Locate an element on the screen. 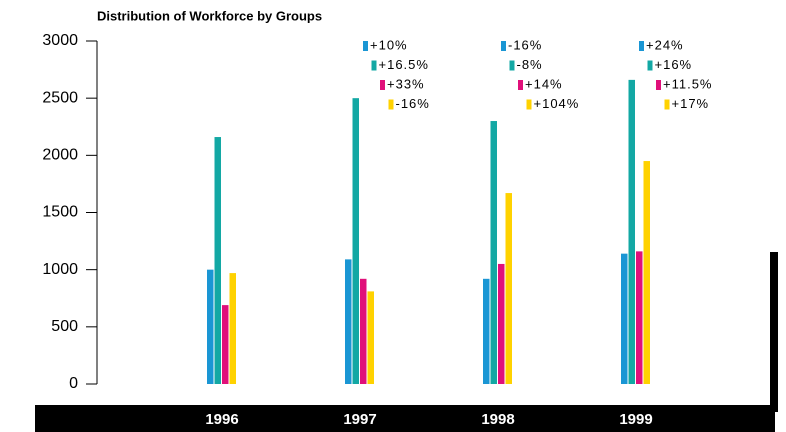 The image size is (786, 432). x-tick-label: 1999 is located at coordinates (635, 419).